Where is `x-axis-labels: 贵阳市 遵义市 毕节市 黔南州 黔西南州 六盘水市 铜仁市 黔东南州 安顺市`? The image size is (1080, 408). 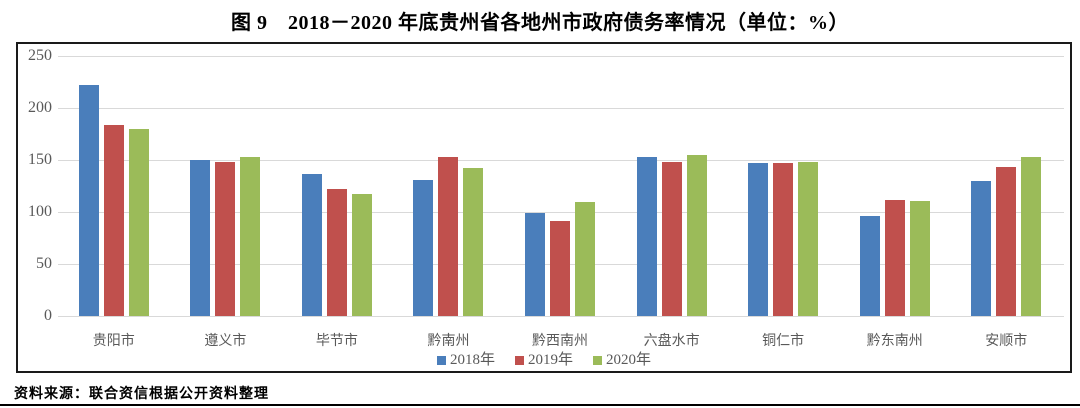 x-axis-labels: 贵阳市 遵义市 毕节市 黔南州 黔西南州 六盘水市 铜仁市 黔东南州 安顺市 is located at coordinates (560, 340).